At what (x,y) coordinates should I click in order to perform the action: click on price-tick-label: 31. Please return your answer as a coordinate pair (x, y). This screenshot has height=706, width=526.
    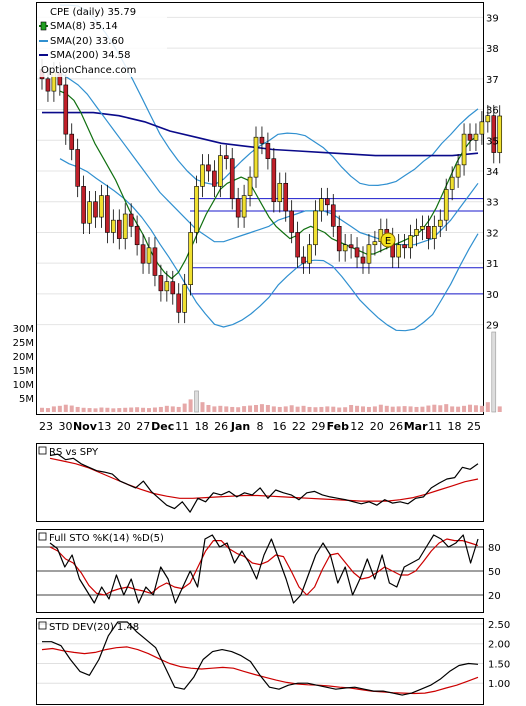
    Looking at the image, I should click on (492, 264).